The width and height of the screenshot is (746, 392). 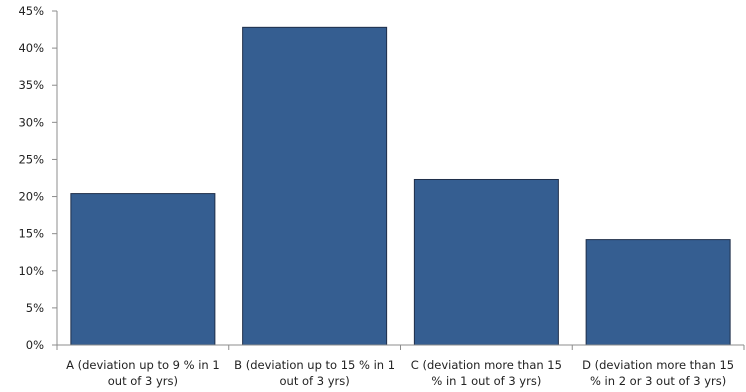 I want to click on x-tick-label: C (deviation more than 15, so click(x=486, y=365).